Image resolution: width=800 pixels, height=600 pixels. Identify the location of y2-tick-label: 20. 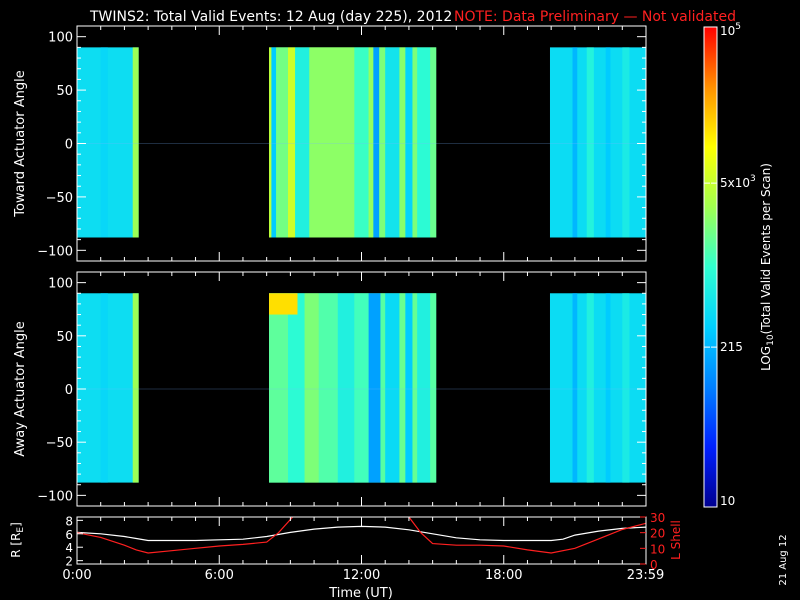
(657, 534).